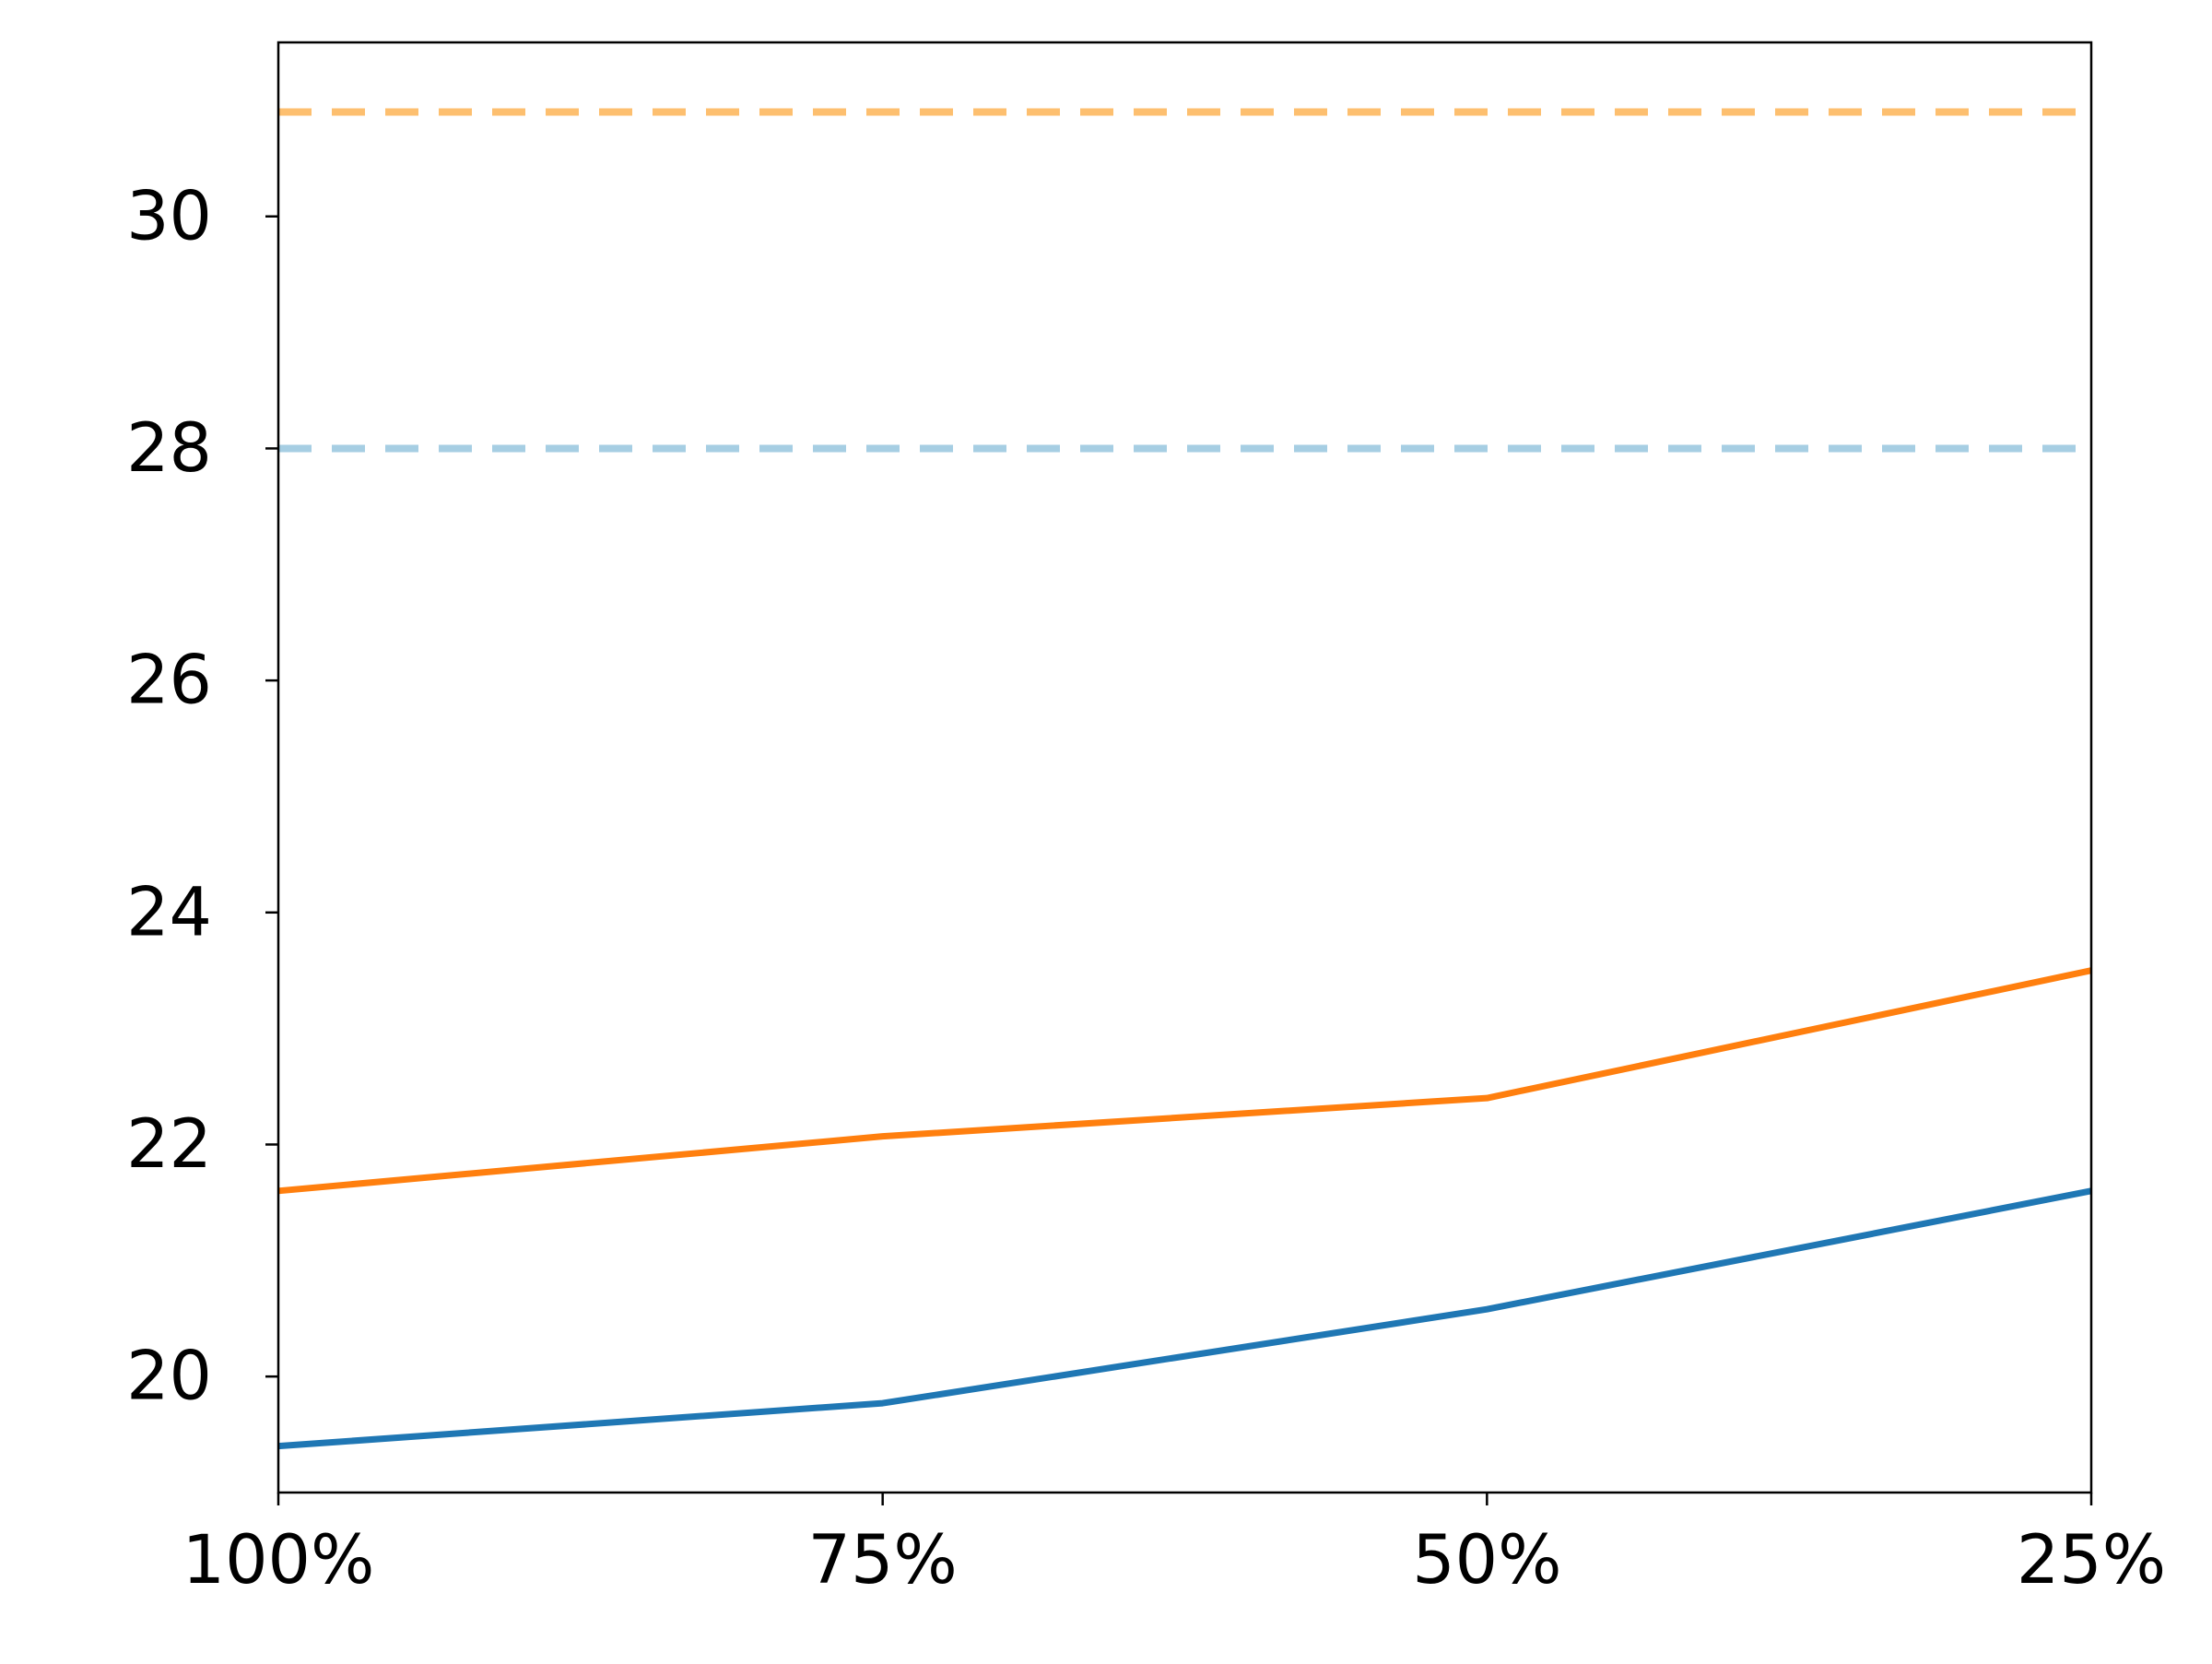 This screenshot has height=1664, width=2212. What do you see at coordinates (169, 912) in the screenshot?
I see `y-tick-label-24: 24` at bounding box center [169, 912].